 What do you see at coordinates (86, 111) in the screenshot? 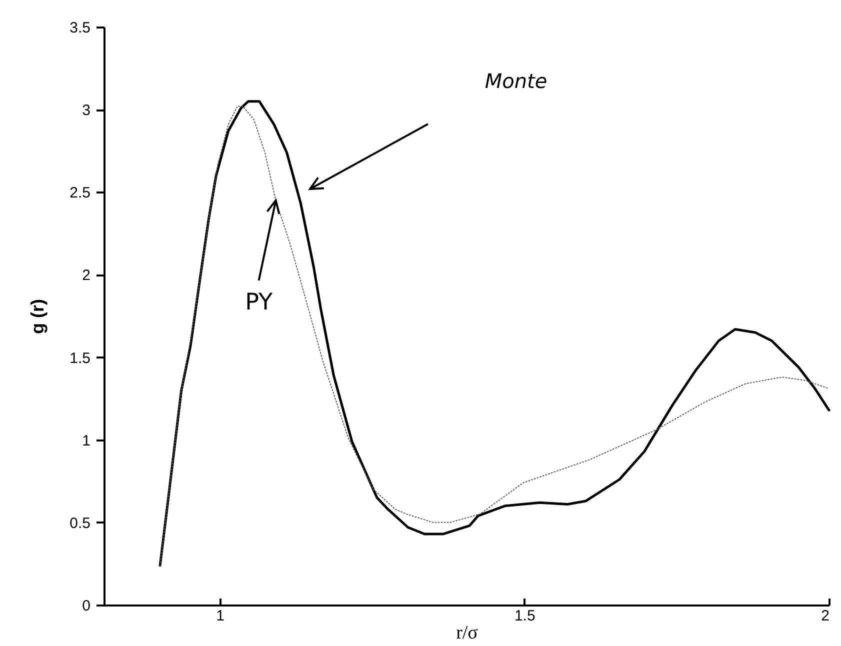
I see `y-tick-label: 3` at bounding box center [86, 111].